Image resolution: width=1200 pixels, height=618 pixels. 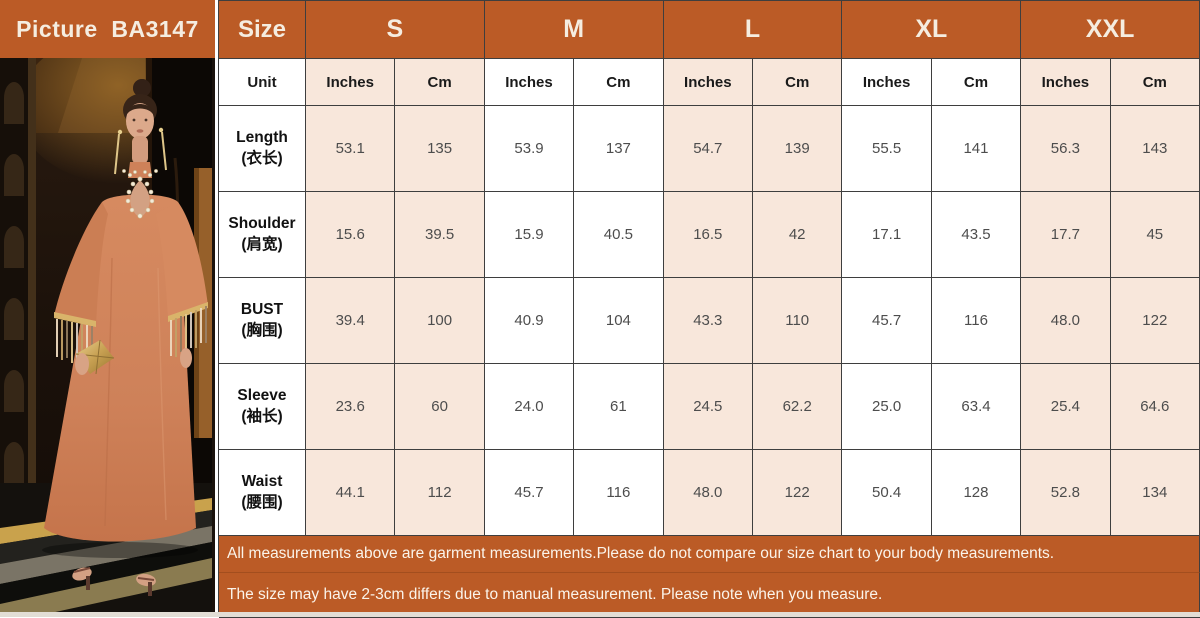 I want to click on size-value-cell: 135, so click(x=440, y=149).